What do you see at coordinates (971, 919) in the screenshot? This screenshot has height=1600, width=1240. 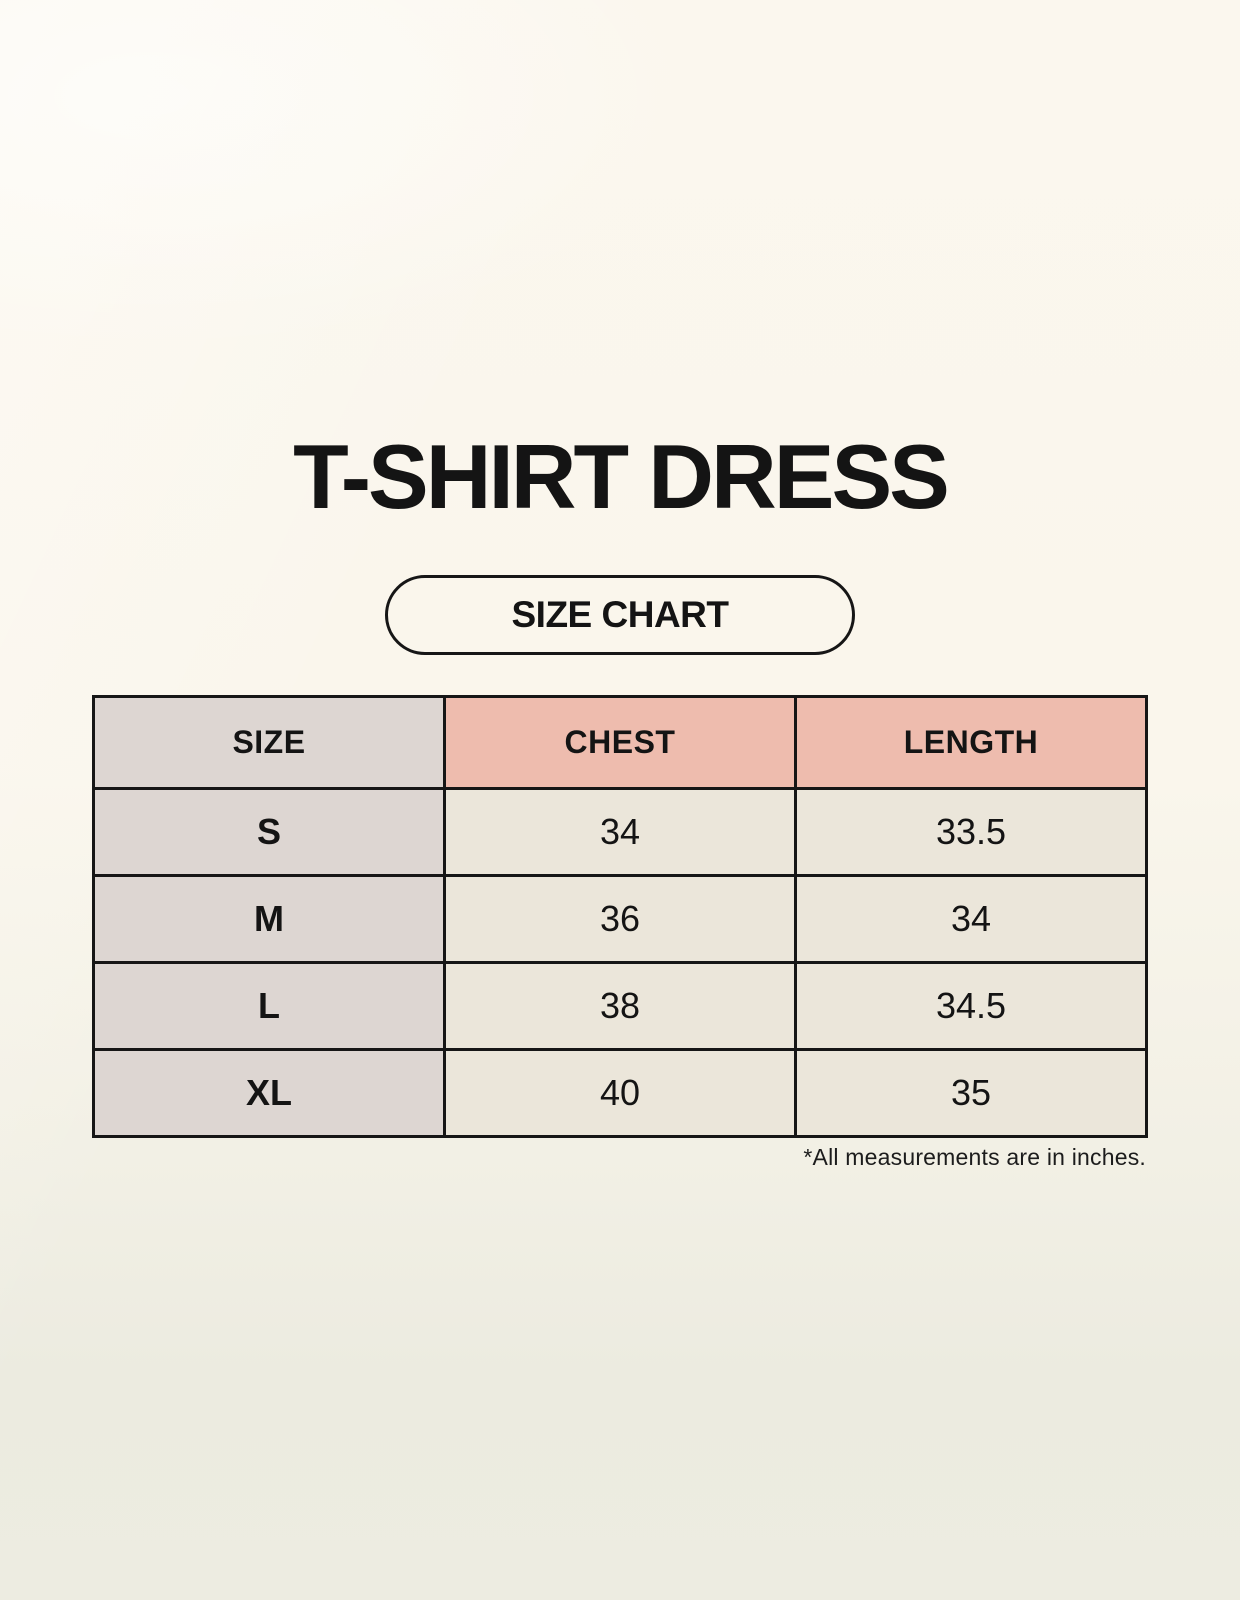 I see `length-value-m: 34` at bounding box center [971, 919].